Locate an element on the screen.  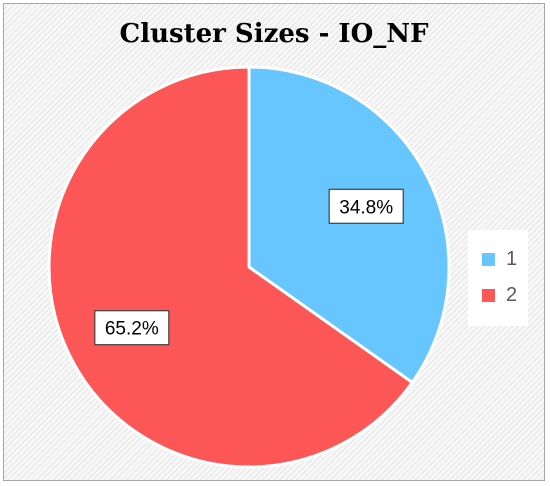
data-label-2: 65.2% is located at coordinates (132, 328).